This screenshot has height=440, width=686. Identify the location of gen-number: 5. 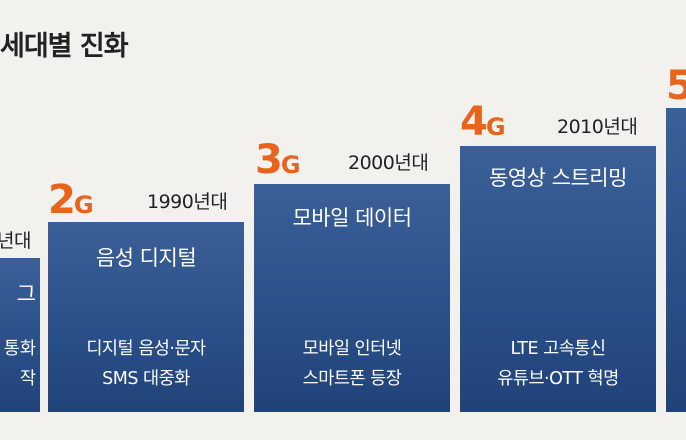
(676, 86).